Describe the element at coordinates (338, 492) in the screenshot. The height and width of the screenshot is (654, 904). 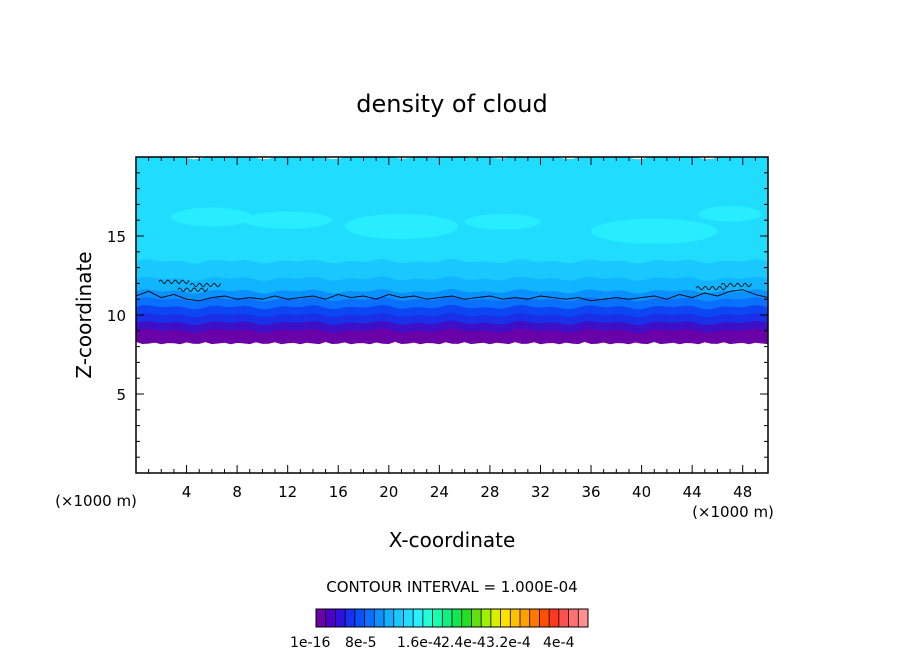
I see `x-tick-label: 16` at that location.